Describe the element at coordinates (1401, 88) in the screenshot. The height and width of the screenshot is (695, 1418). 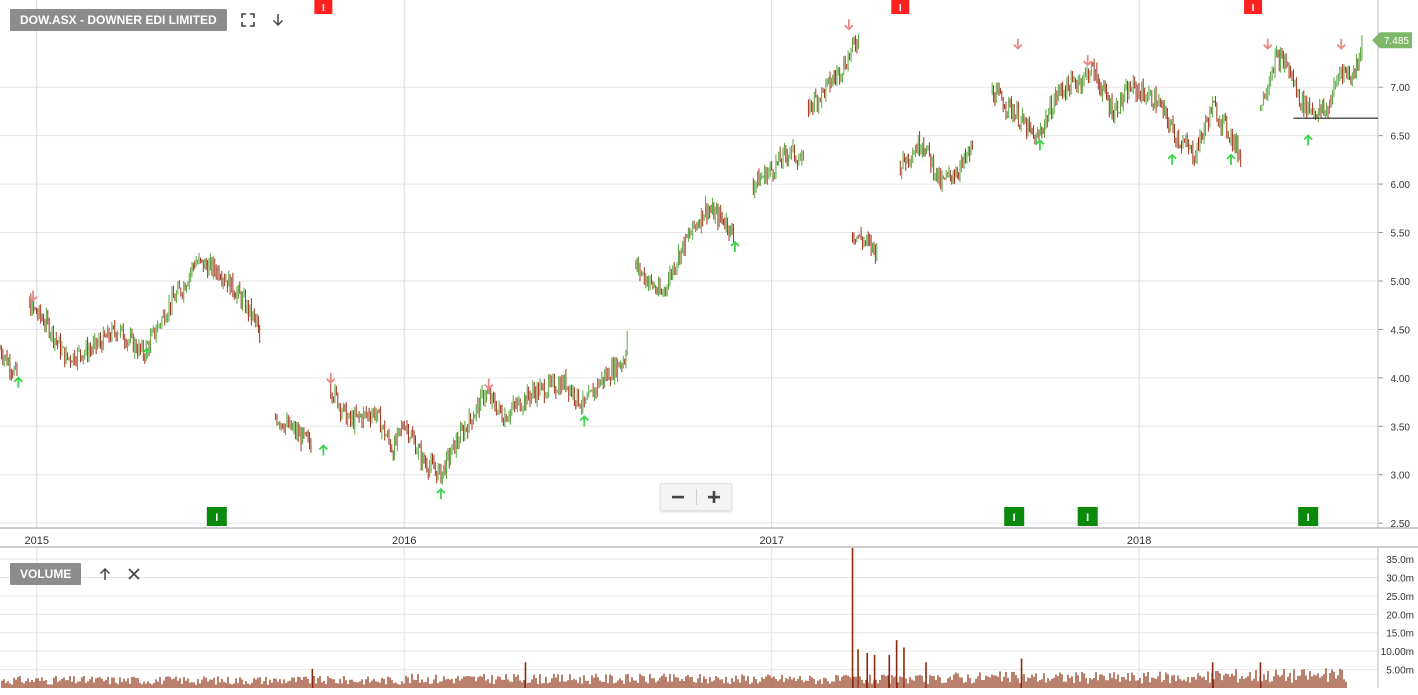
I see `price-tick-label: 7.00` at that location.